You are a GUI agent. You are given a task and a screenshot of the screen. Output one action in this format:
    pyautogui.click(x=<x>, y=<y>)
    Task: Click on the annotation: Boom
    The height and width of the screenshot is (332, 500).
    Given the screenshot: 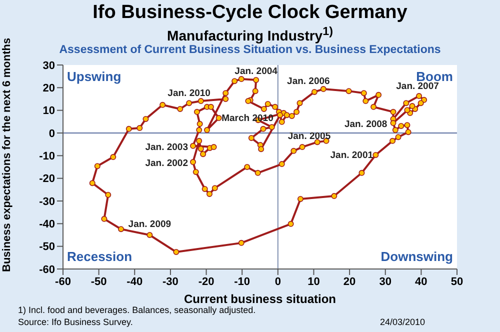 What is the action you would take?
    pyautogui.click(x=434, y=76)
    